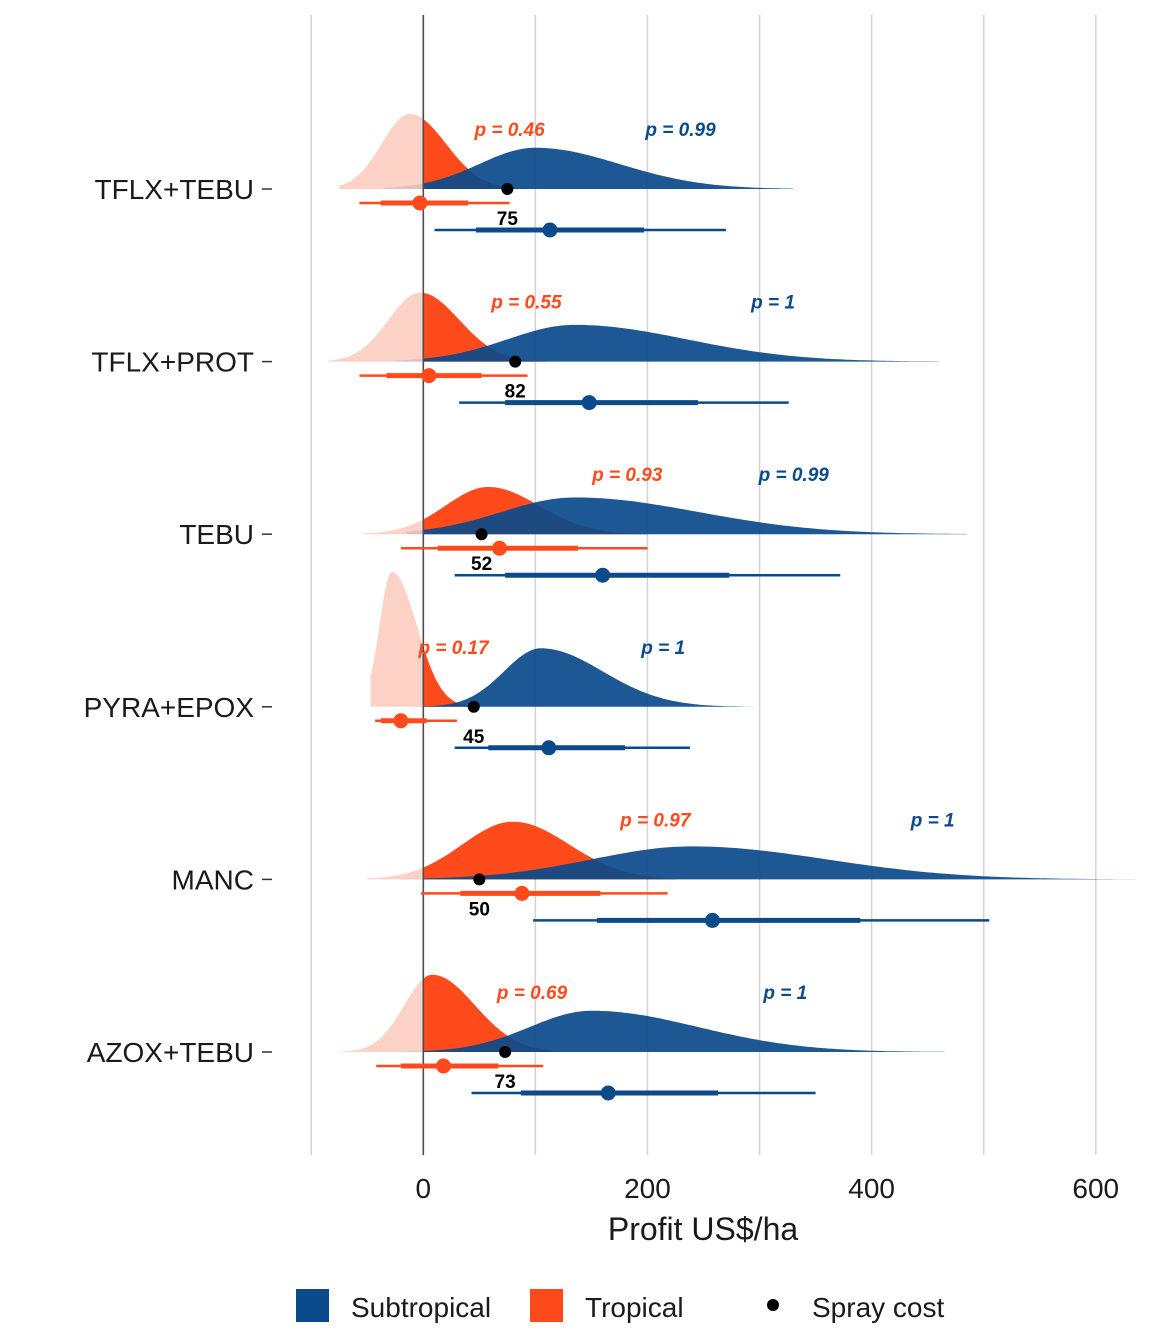 The height and width of the screenshot is (1344, 1152). Describe the element at coordinates (508, 219) in the screenshot. I see `spray-cost-label: 75` at that location.